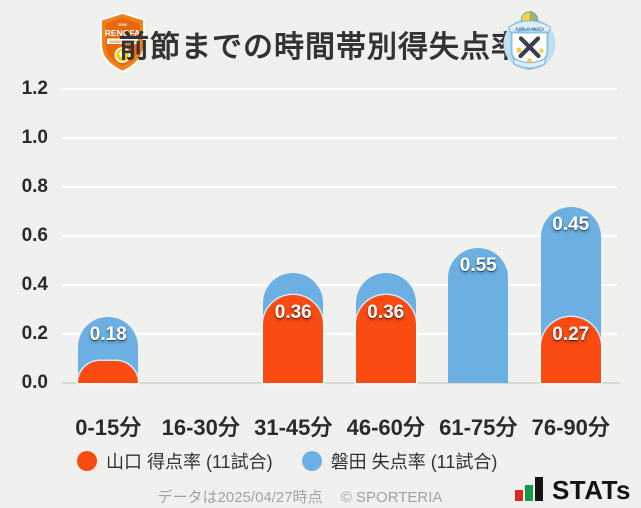 Image resolution: width=641 pixels, height=508 pixels. Describe the element at coordinates (570, 350) in the screenshot. I see `bar-yamaguchi-76-90分` at that location.